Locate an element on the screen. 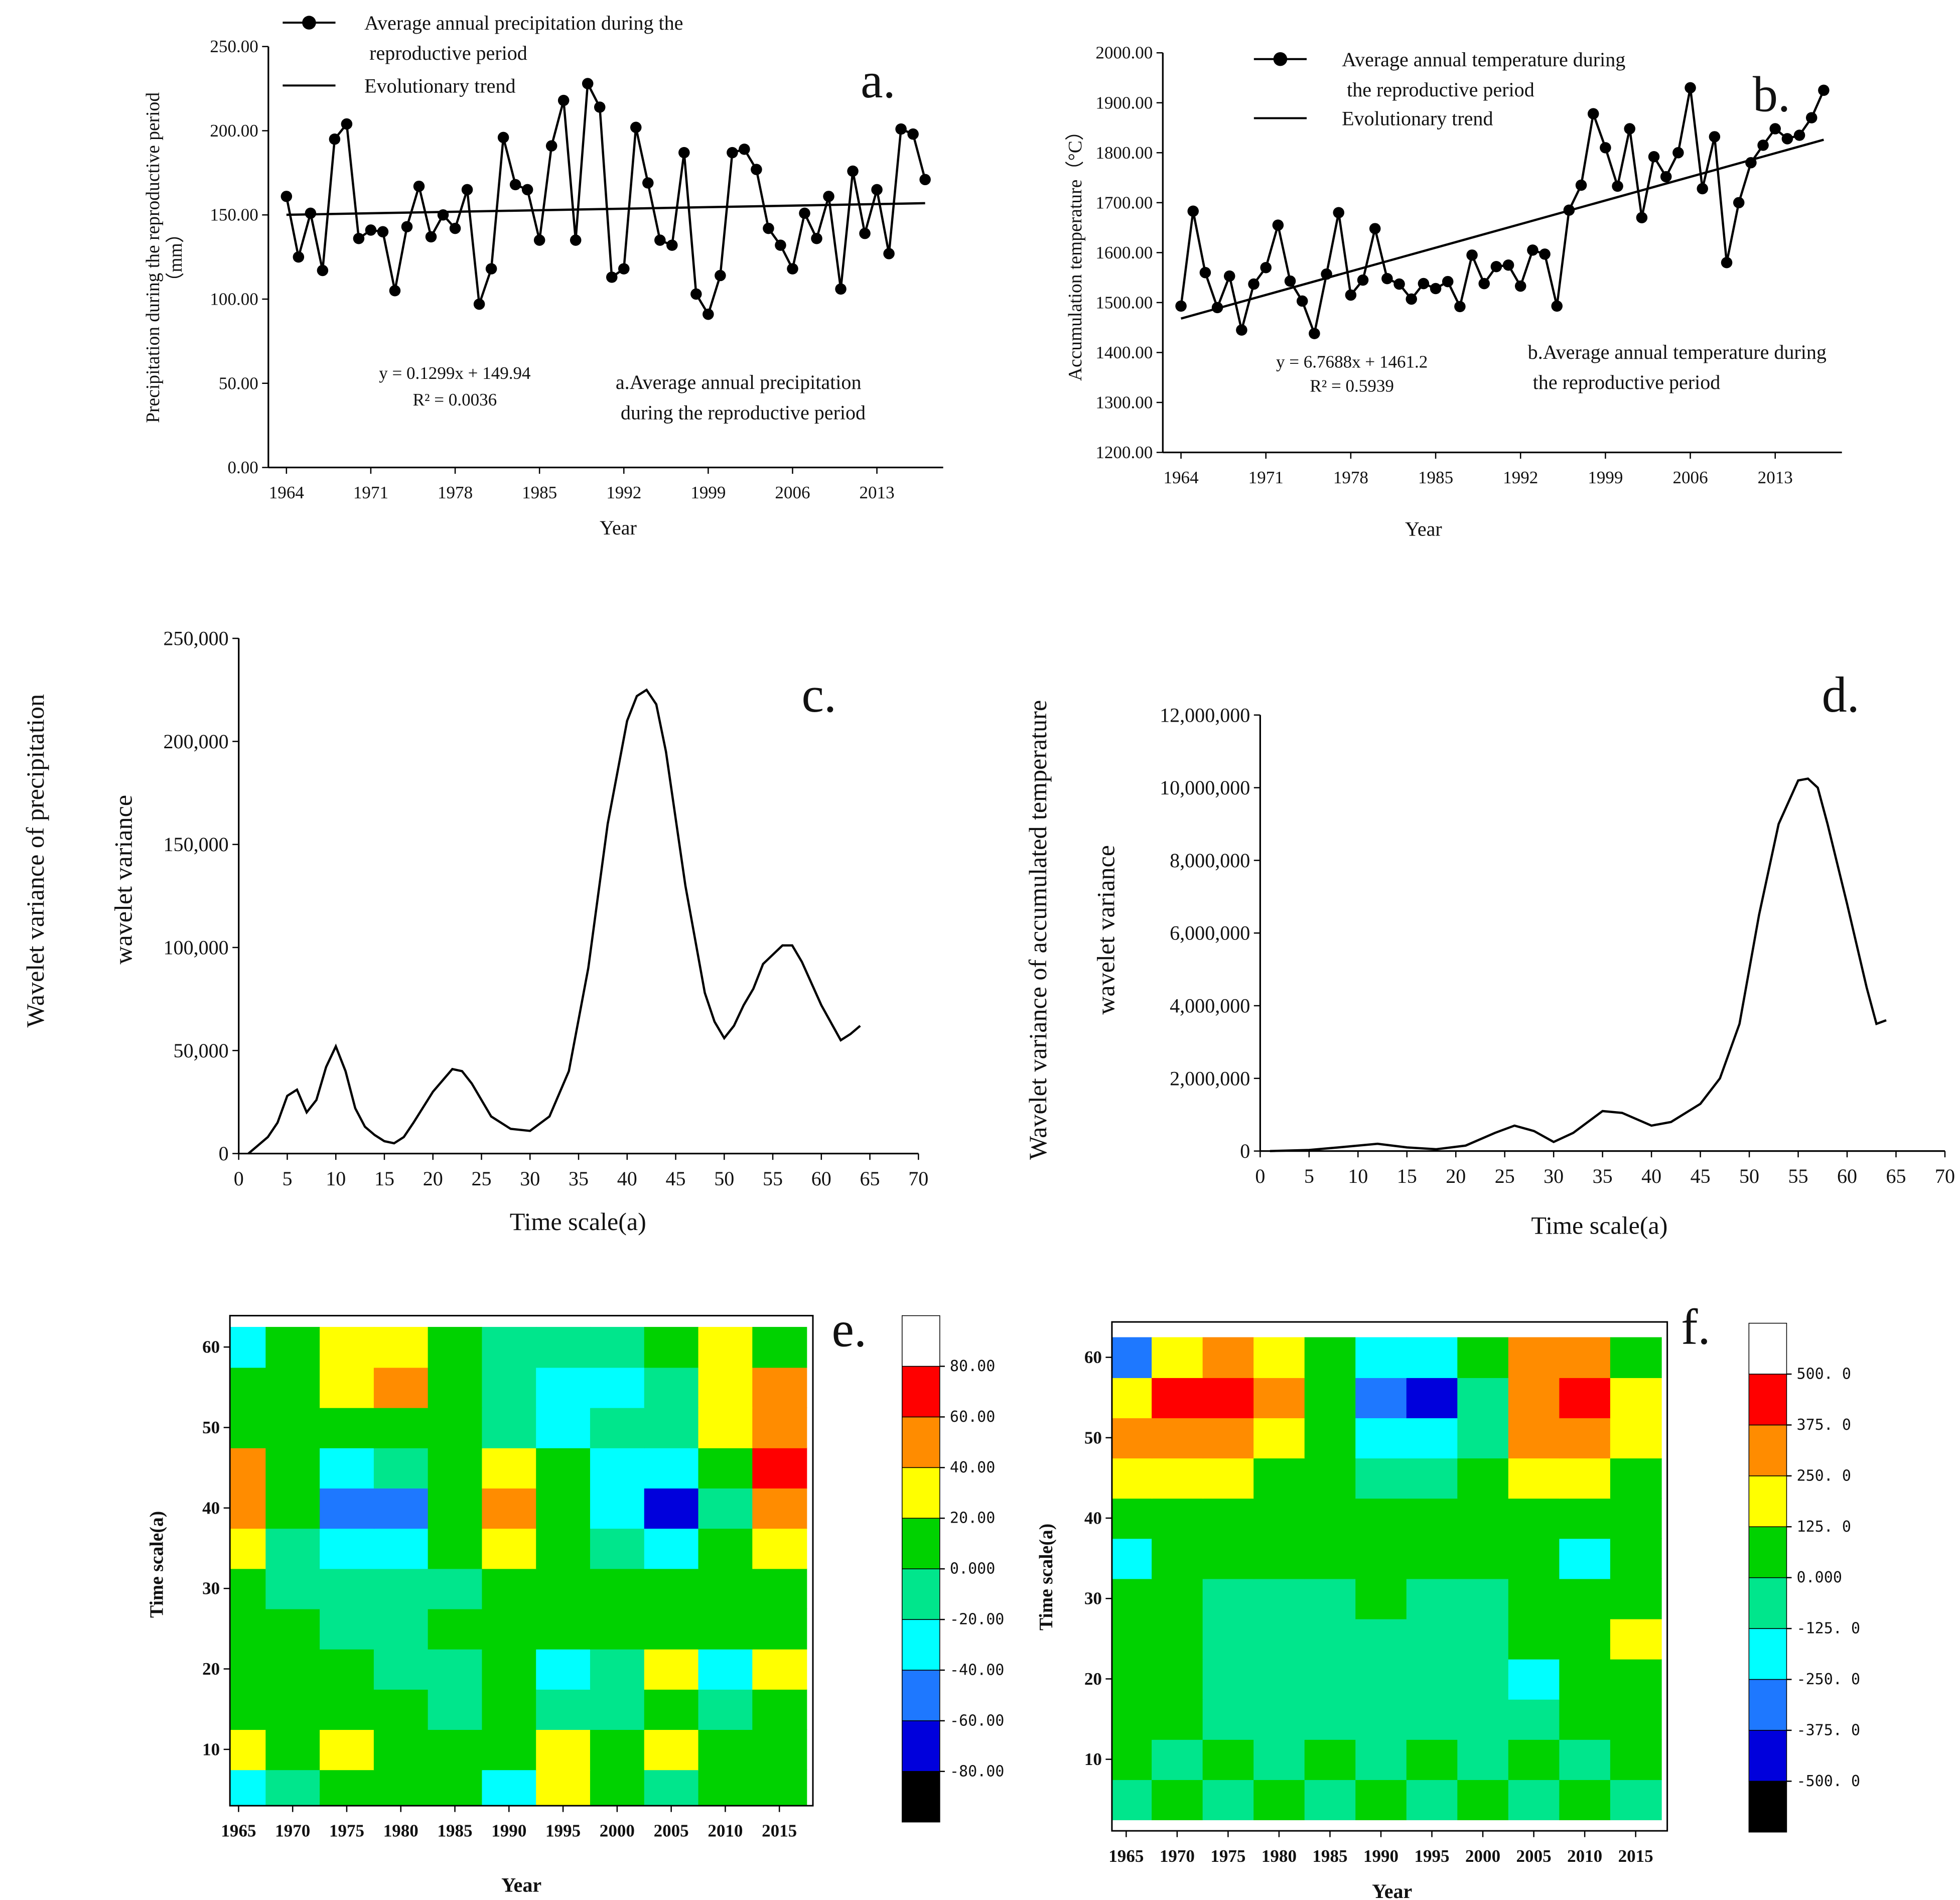 The height and width of the screenshot is (1900, 1960). y-tick-label: 250.00 is located at coordinates (234, 46).